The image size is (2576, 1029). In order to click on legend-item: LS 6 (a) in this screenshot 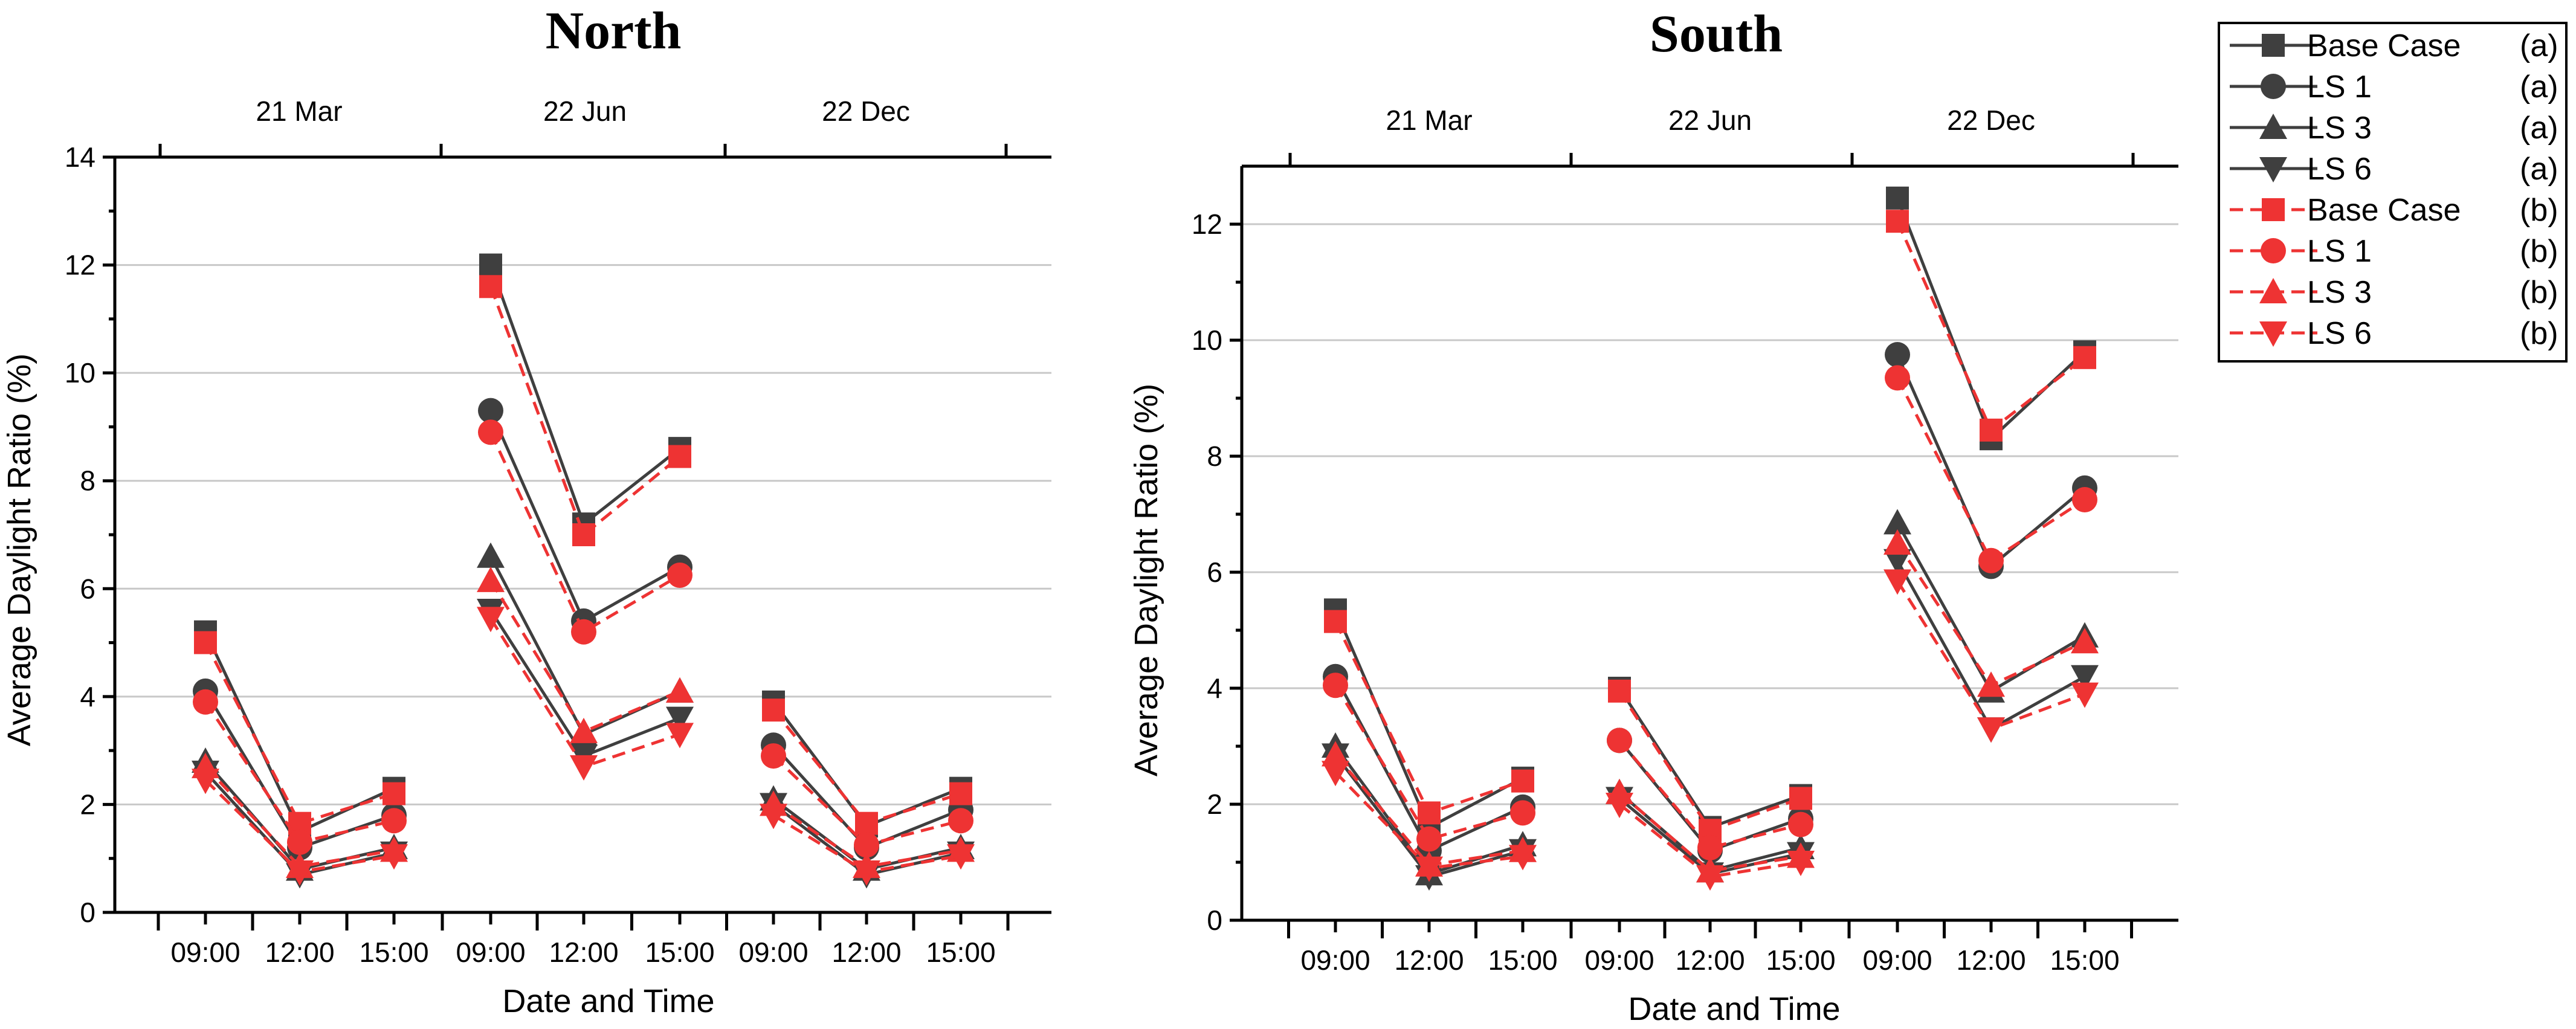, I will do `click(2394, 169)`.